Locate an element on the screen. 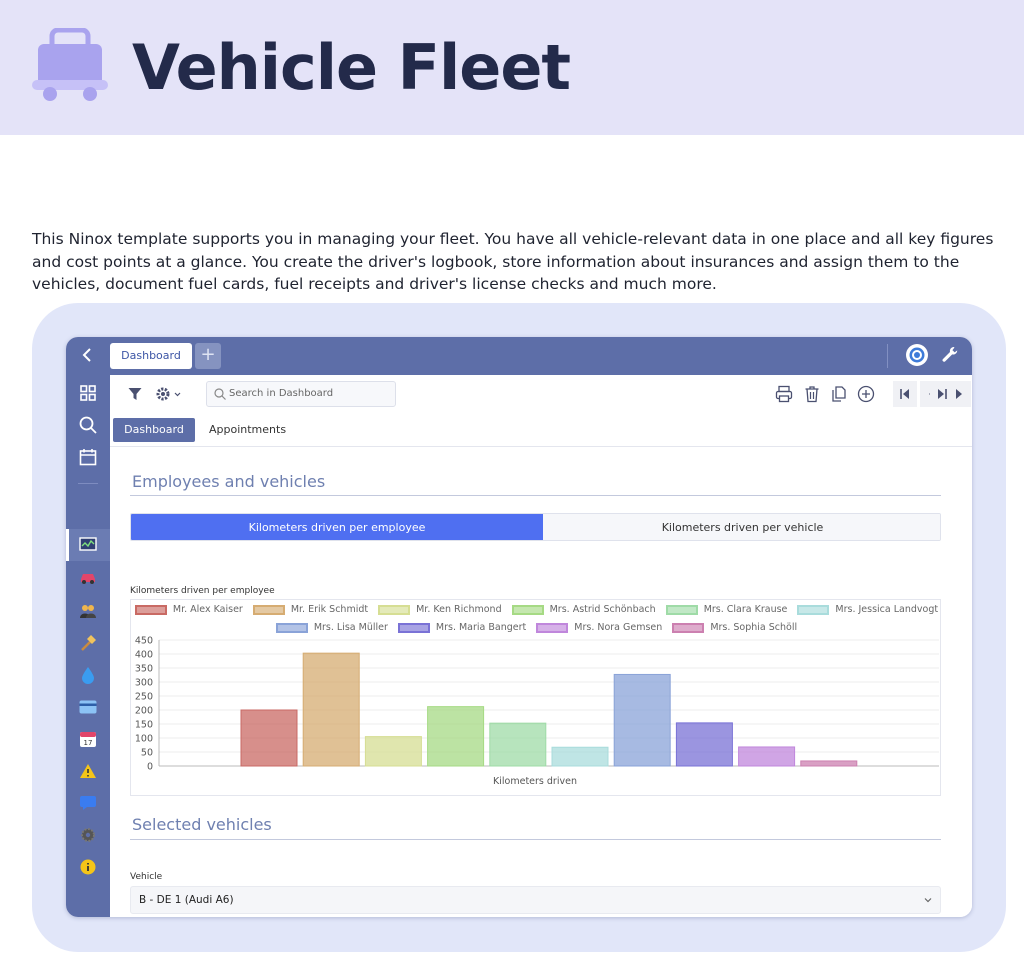  segment-per-employee: Kilometers driven per employee is located at coordinates (337, 527).